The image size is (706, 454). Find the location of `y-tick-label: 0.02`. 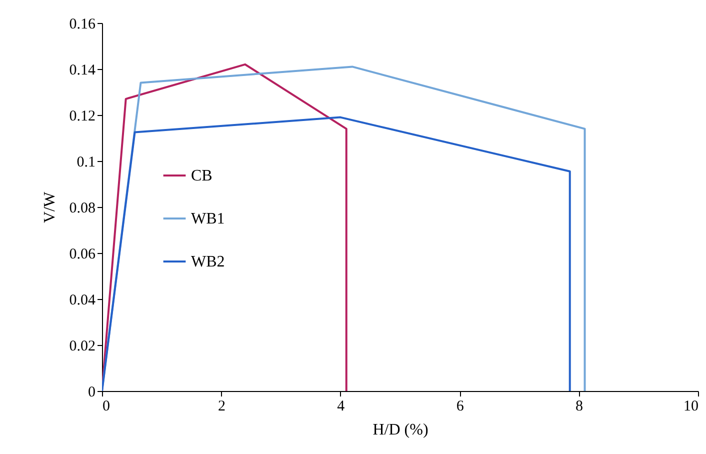

y-tick-label: 0.02 is located at coordinates (82, 346).